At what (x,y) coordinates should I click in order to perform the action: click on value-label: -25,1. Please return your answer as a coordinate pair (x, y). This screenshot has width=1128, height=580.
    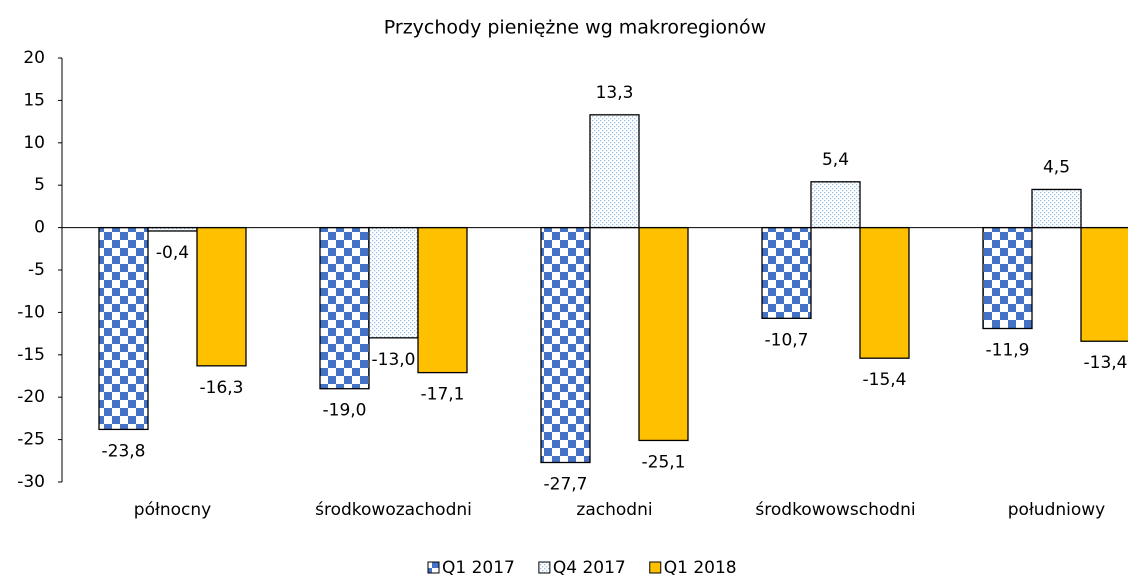
    Looking at the image, I should click on (664, 462).